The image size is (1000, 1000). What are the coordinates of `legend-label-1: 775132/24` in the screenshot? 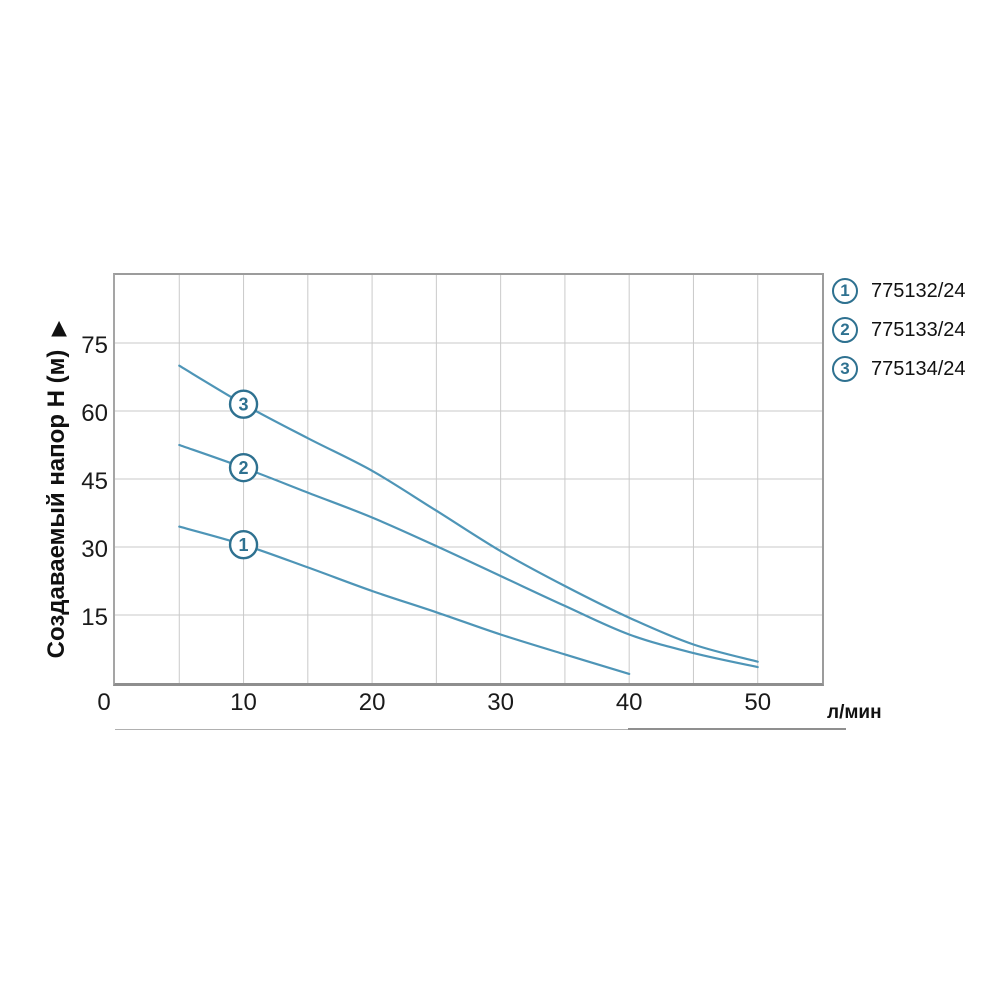 It's located at (918, 290).